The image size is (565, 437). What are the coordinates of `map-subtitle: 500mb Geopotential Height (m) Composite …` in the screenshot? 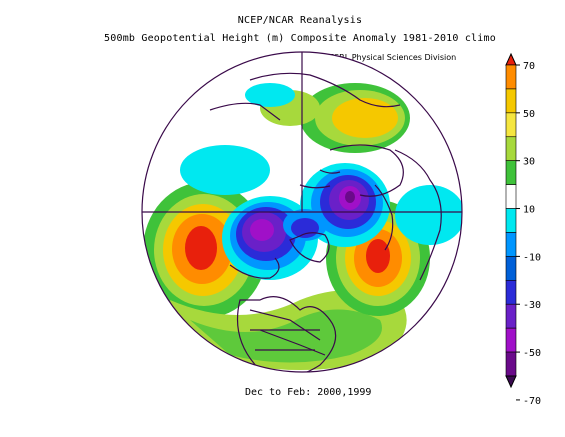 It's located at (300, 38).